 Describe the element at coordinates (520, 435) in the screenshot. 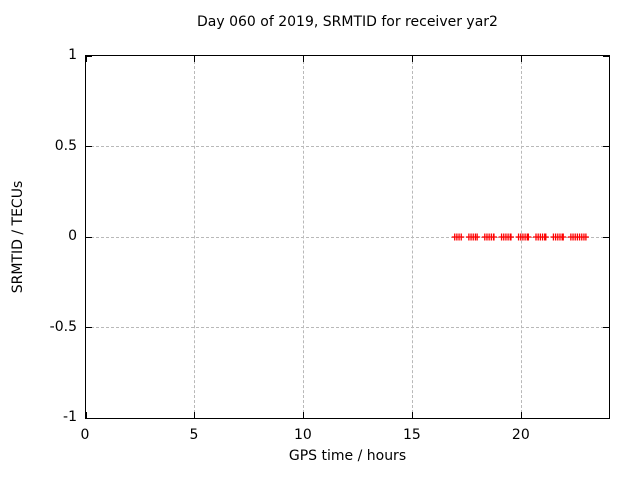

I see `x-tick-label: 20` at that location.